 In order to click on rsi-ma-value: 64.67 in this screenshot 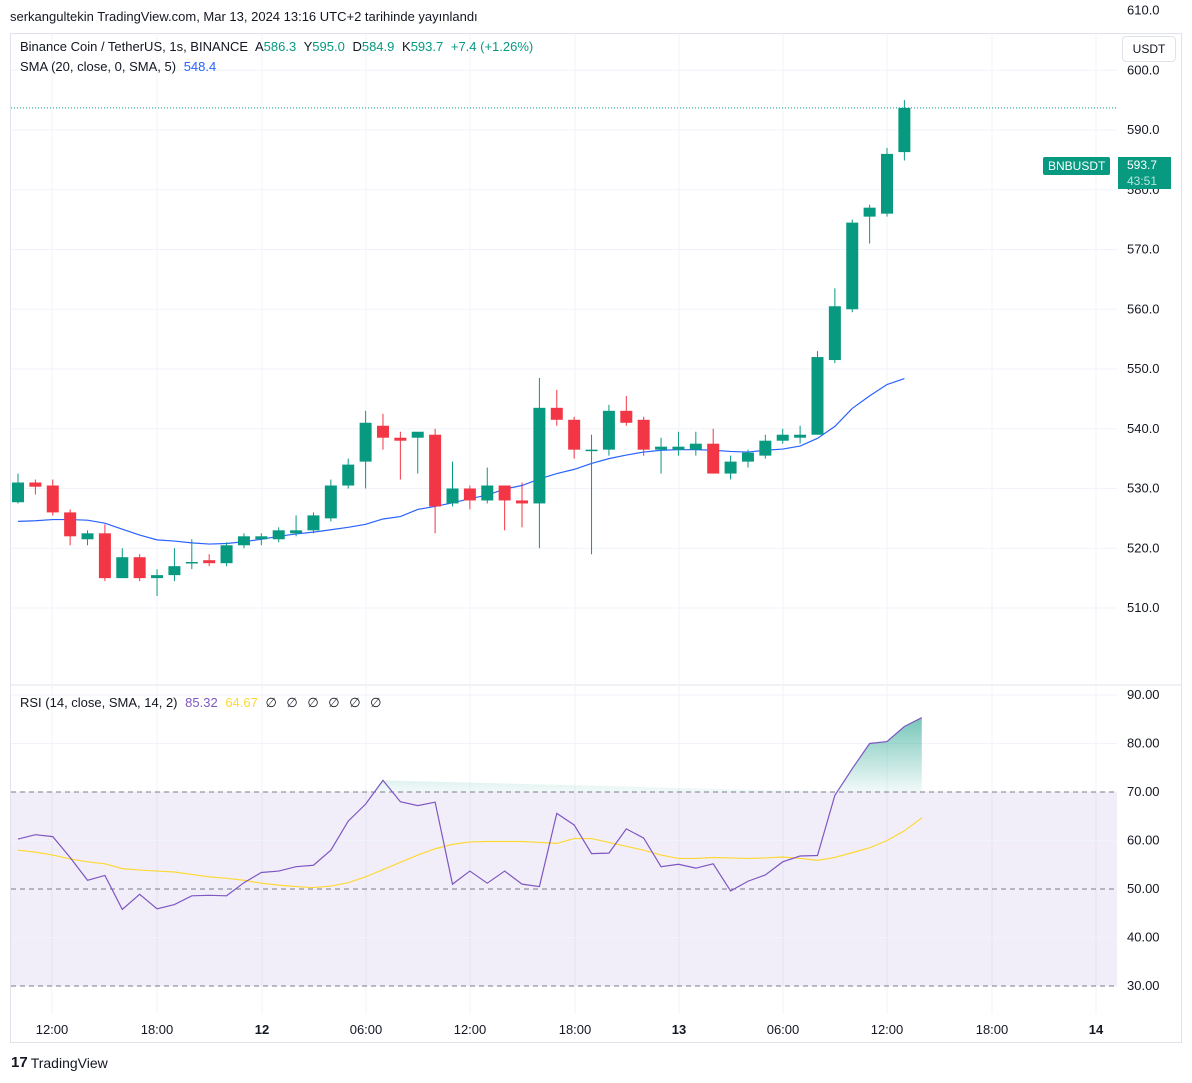, I will do `click(241, 702)`.